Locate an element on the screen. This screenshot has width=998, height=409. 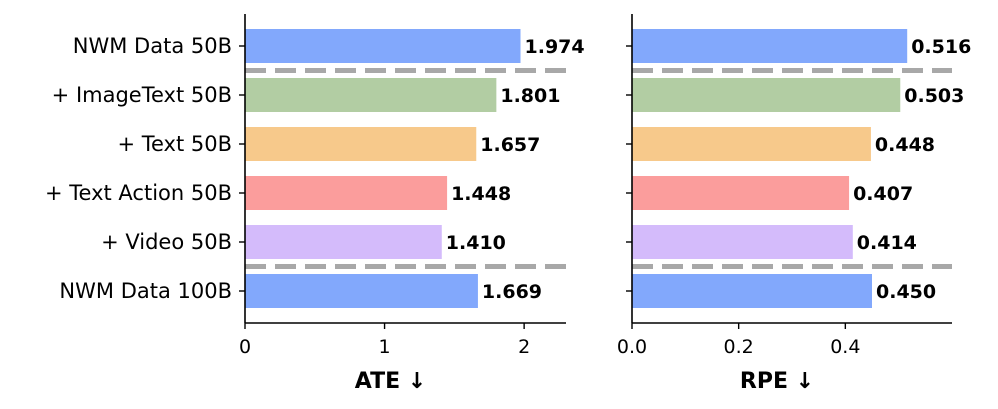
category-label-5: NWM Data 100B is located at coordinates (145, 291).